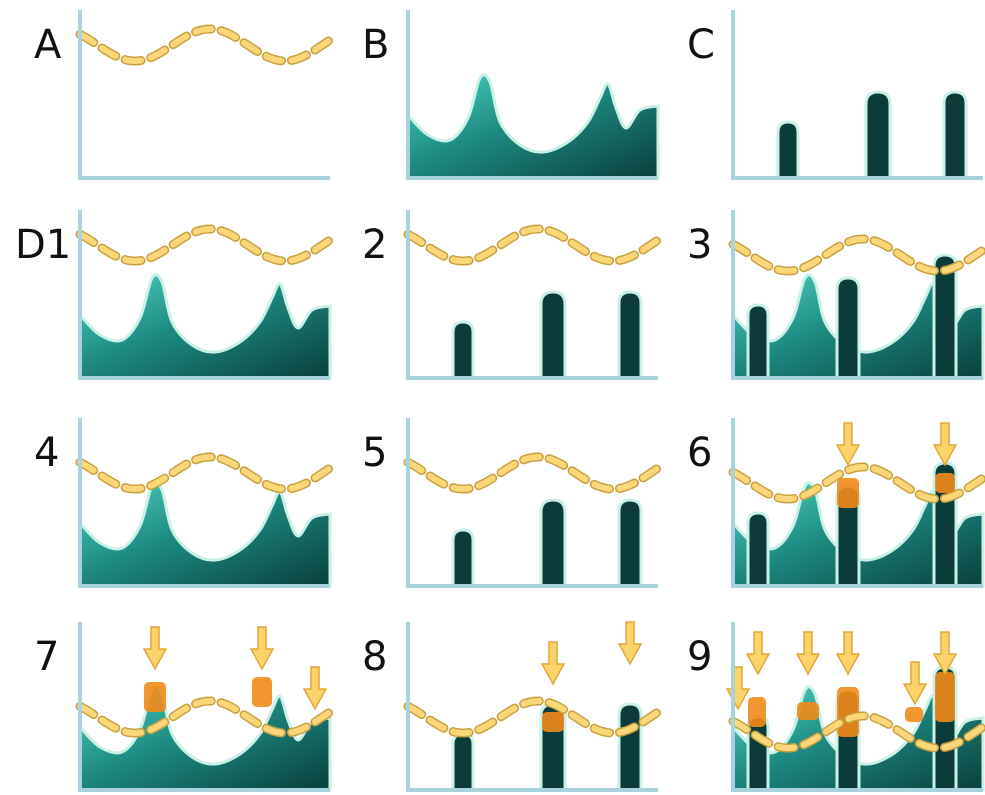  Describe the element at coordinates (375, 45) in the screenshot. I see `panel-label: B` at that location.